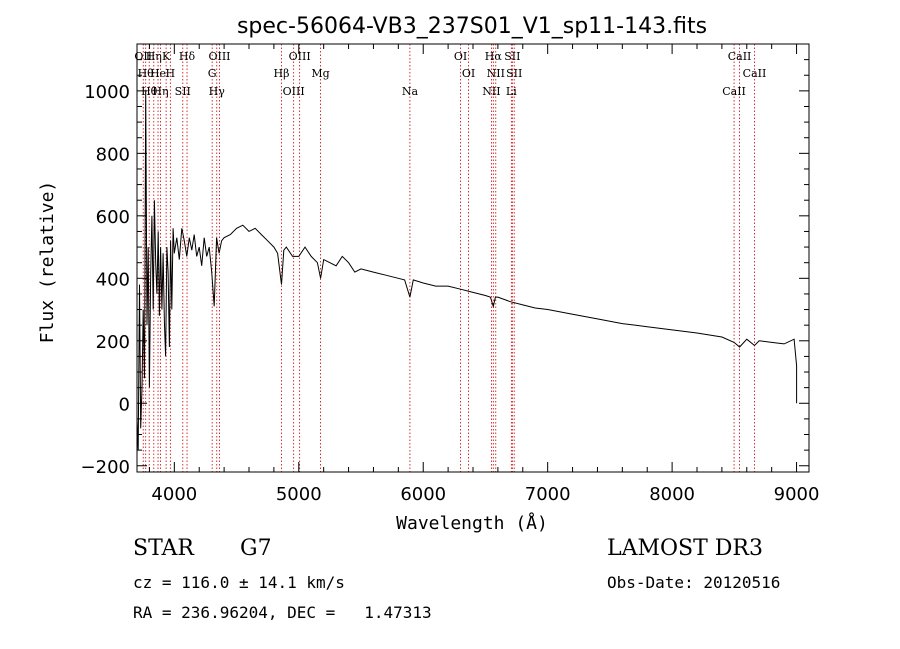 This screenshot has width=900, height=649. Describe the element at coordinates (171, 73) in the screenshot. I see `line-label: H` at that location.